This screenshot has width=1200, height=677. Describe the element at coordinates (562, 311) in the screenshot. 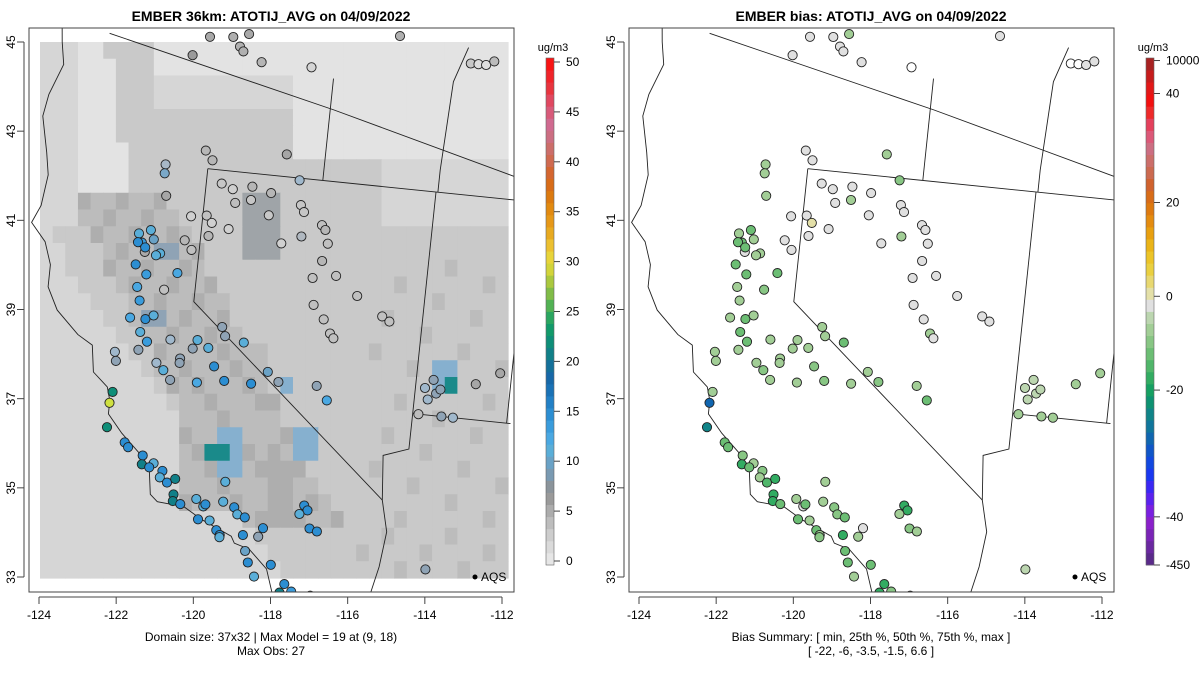

I see `model-colorbar: 0 5 10 15 20 25 30 35 40 45 50` at that location.